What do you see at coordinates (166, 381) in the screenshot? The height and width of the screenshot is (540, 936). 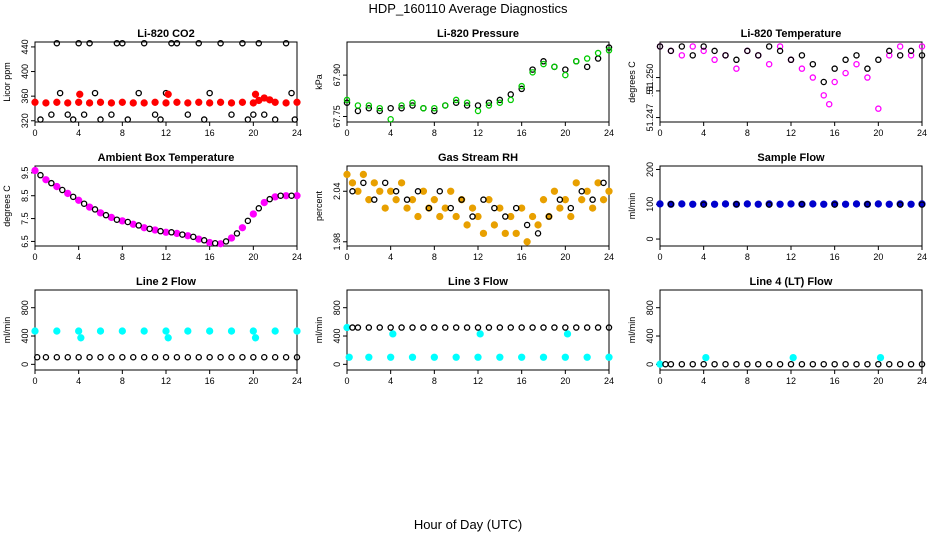 I see `x-tick-label: 12` at bounding box center [166, 381].